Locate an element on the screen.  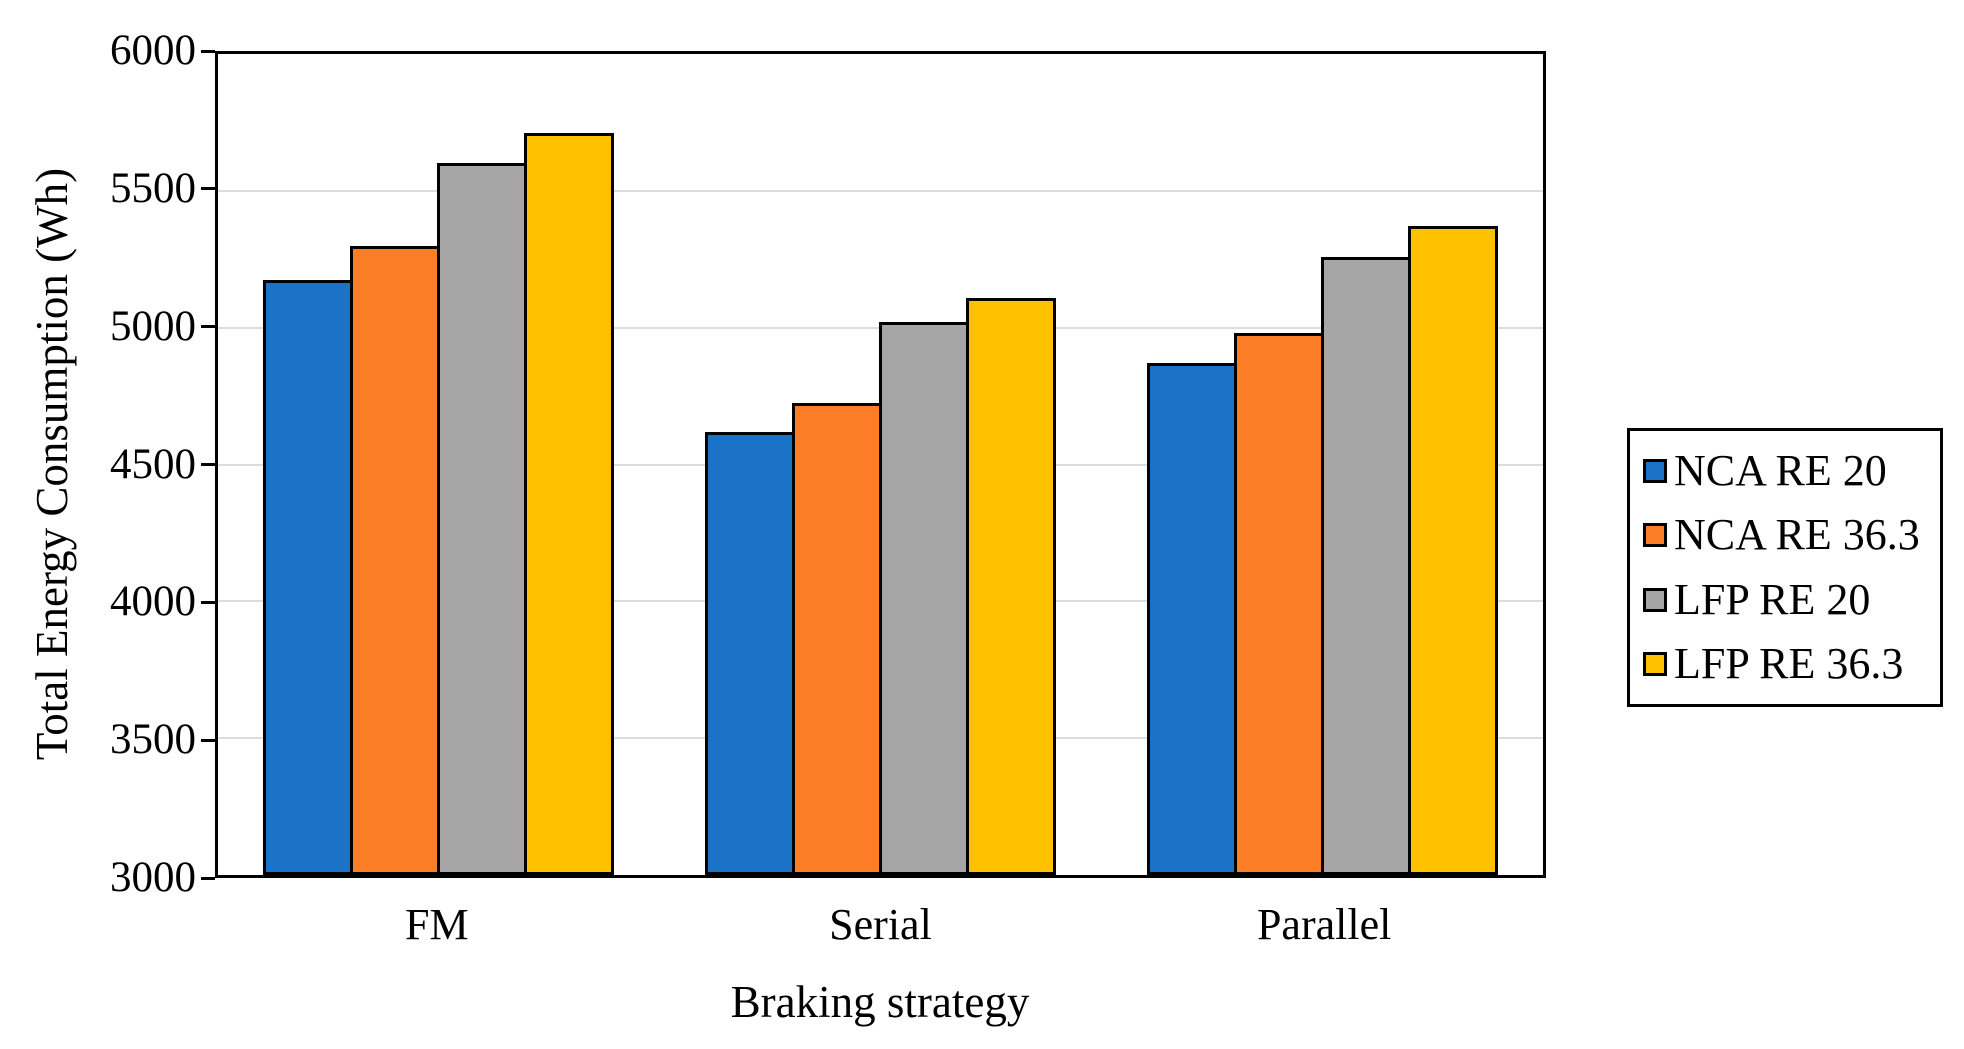
legend-item: LFP RE 20 is located at coordinates (1791, 600).